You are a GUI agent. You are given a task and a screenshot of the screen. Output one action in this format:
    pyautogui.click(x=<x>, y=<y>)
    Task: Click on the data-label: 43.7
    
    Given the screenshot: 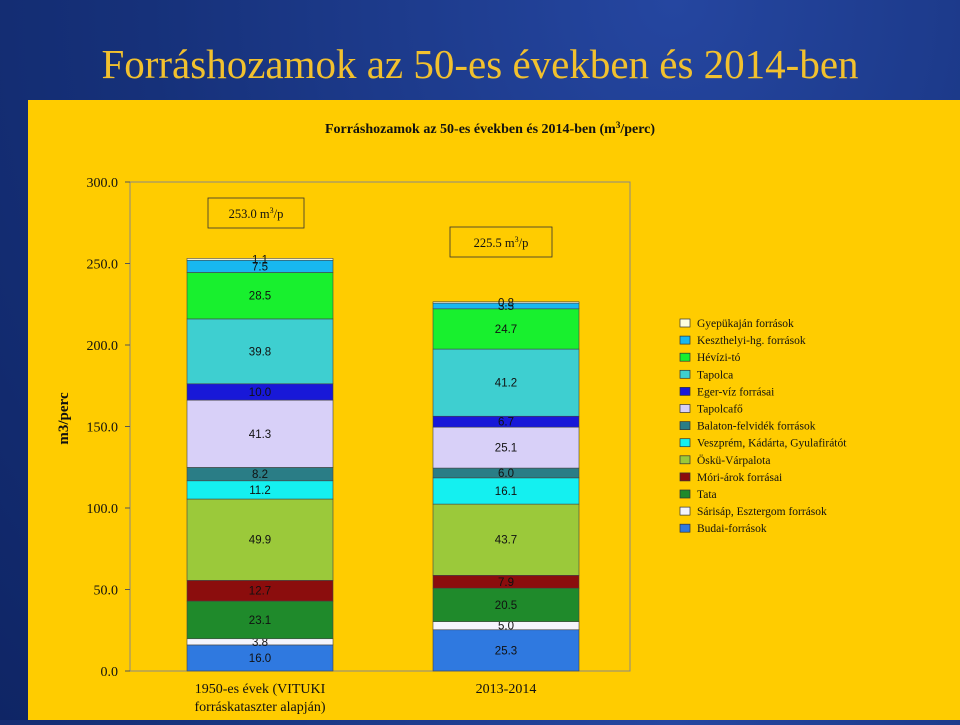 What is the action you would take?
    pyautogui.click(x=506, y=541)
    